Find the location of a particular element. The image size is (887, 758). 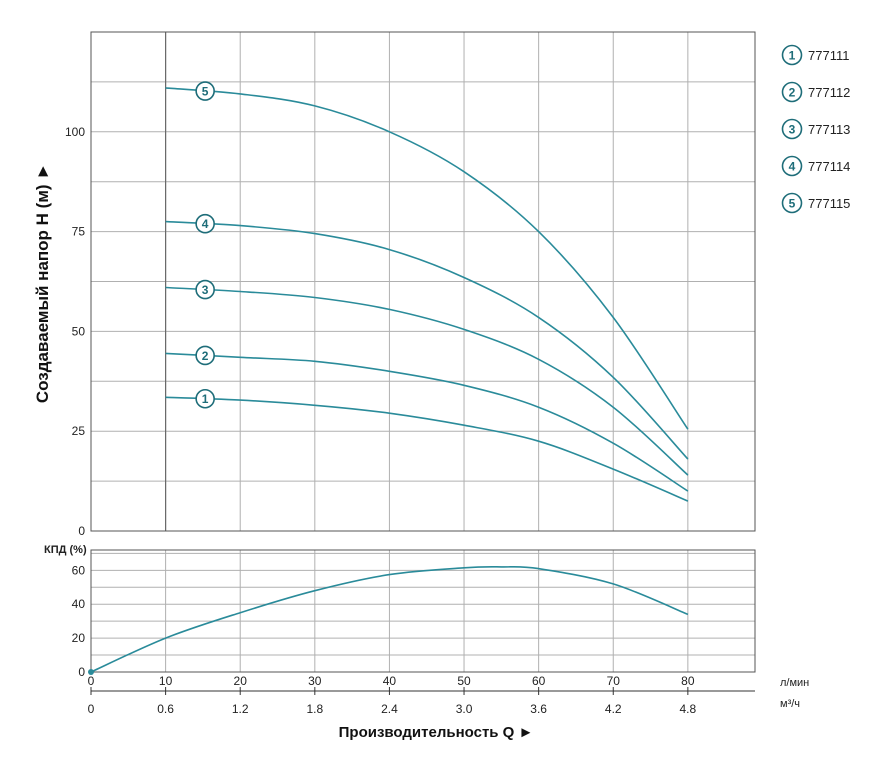

x-tick-label-m3h: 2.4 is located at coordinates (389, 709).